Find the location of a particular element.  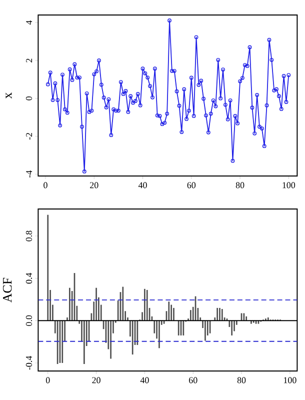

y-axis-title: x is located at coordinates (9, 95).